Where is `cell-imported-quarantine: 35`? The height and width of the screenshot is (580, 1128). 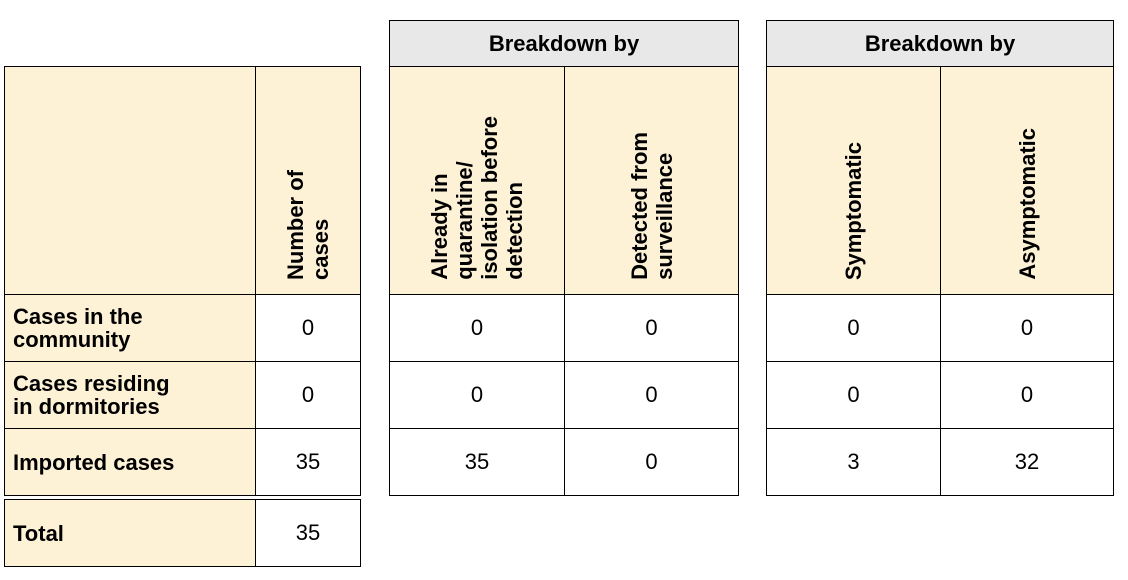
cell-imported-quarantine: 35 is located at coordinates (477, 462).